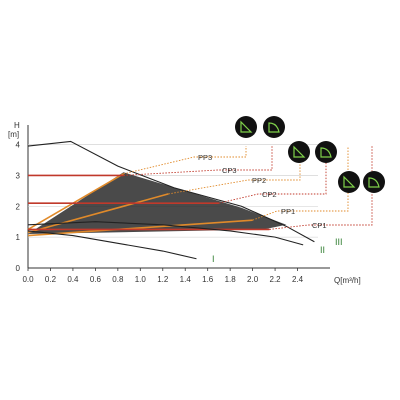 This screenshot has height=400, width=400. Describe the element at coordinates (51, 279) in the screenshot. I see `x-tick-label: 0.2` at that location.